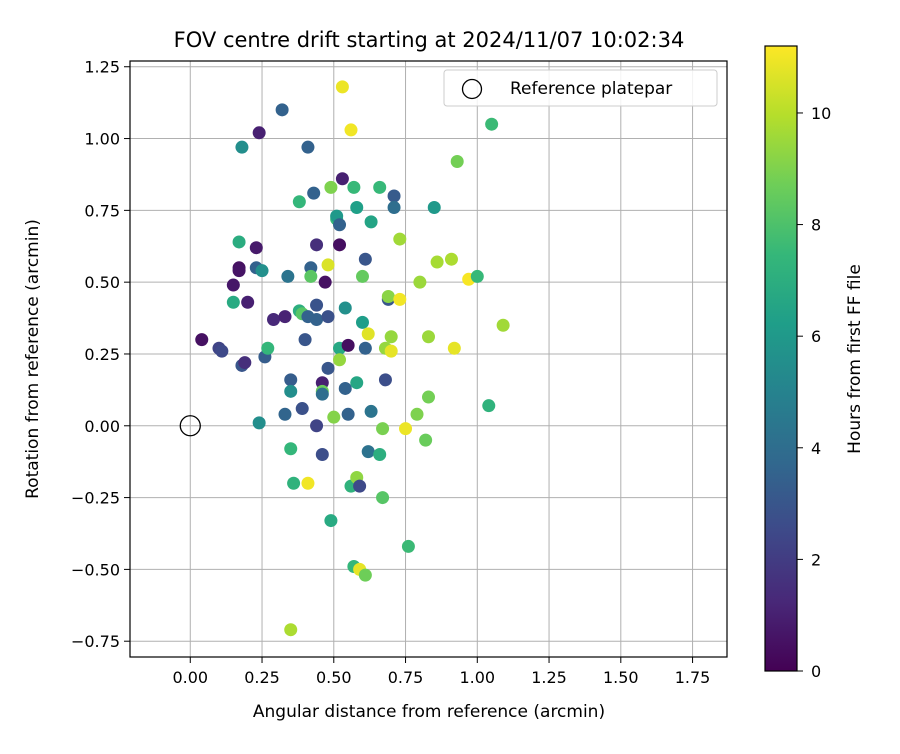 Image resolution: width=900 pixels, height=754 pixels. Describe the element at coordinates (406, 677) in the screenshot. I see `x-tick-label: 0.75` at that location.